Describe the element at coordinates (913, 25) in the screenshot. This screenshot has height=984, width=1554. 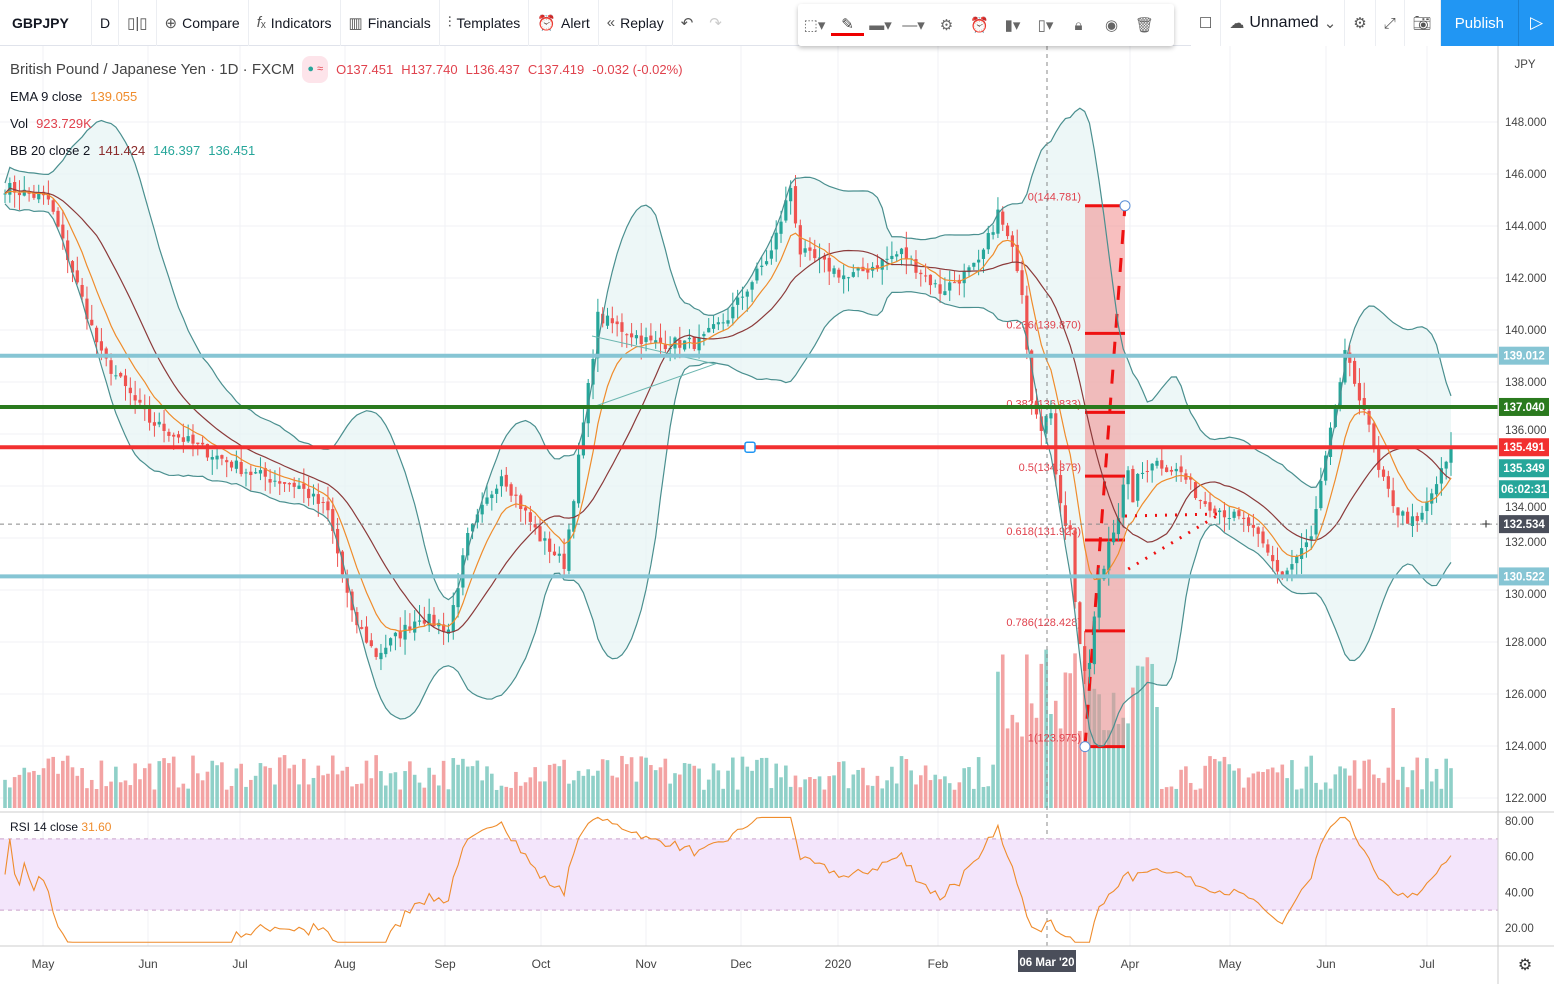
I see `line-style-icon: —▾` at that location.